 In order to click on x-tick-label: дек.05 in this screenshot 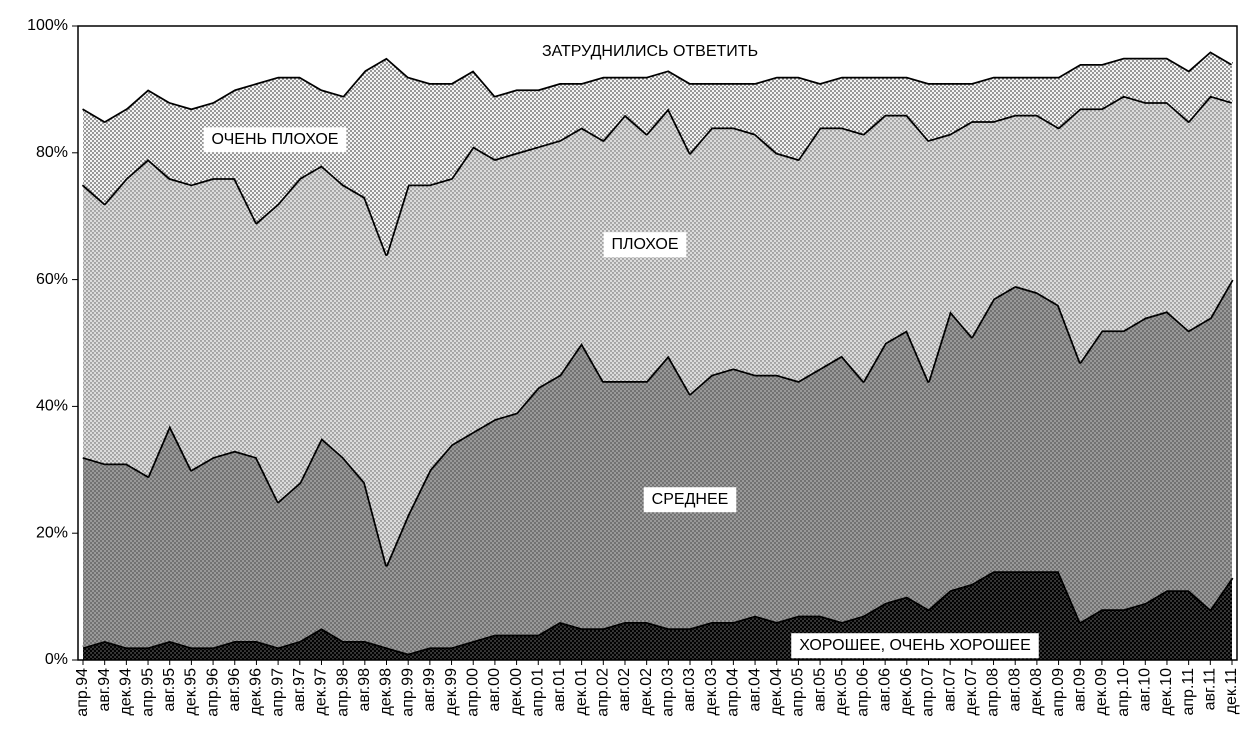, I will do `click(841, 692)`.